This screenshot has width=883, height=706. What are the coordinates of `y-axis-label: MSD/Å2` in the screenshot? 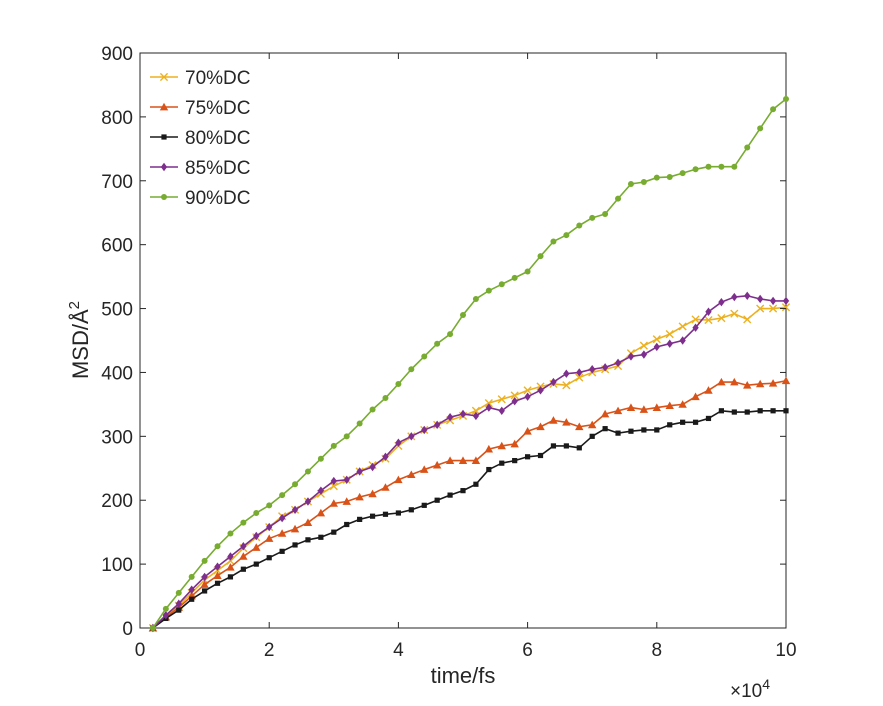 It's located at (79, 340).